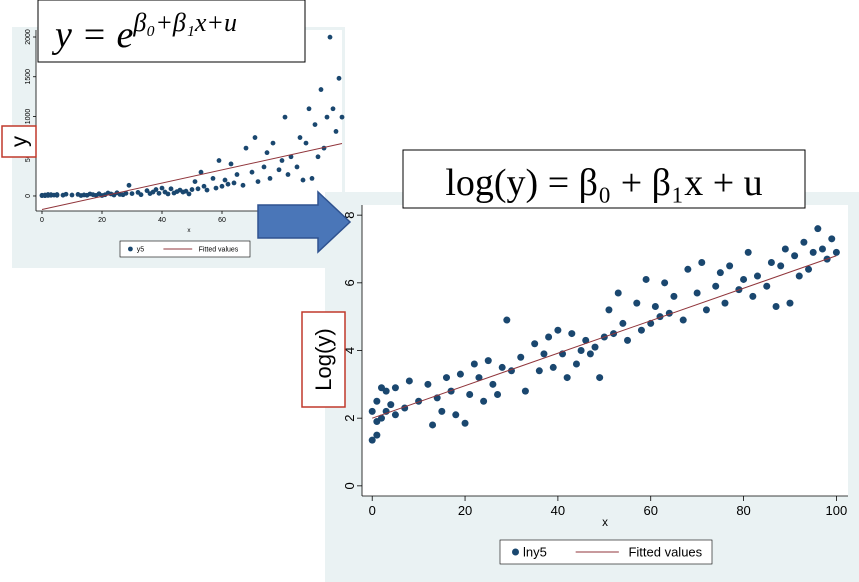 The height and width of the screenshot is (582, 859). Describe the element at coordinates (606, 552) in the screenshot. I see `legend: lny5 Fitted values` at that location.